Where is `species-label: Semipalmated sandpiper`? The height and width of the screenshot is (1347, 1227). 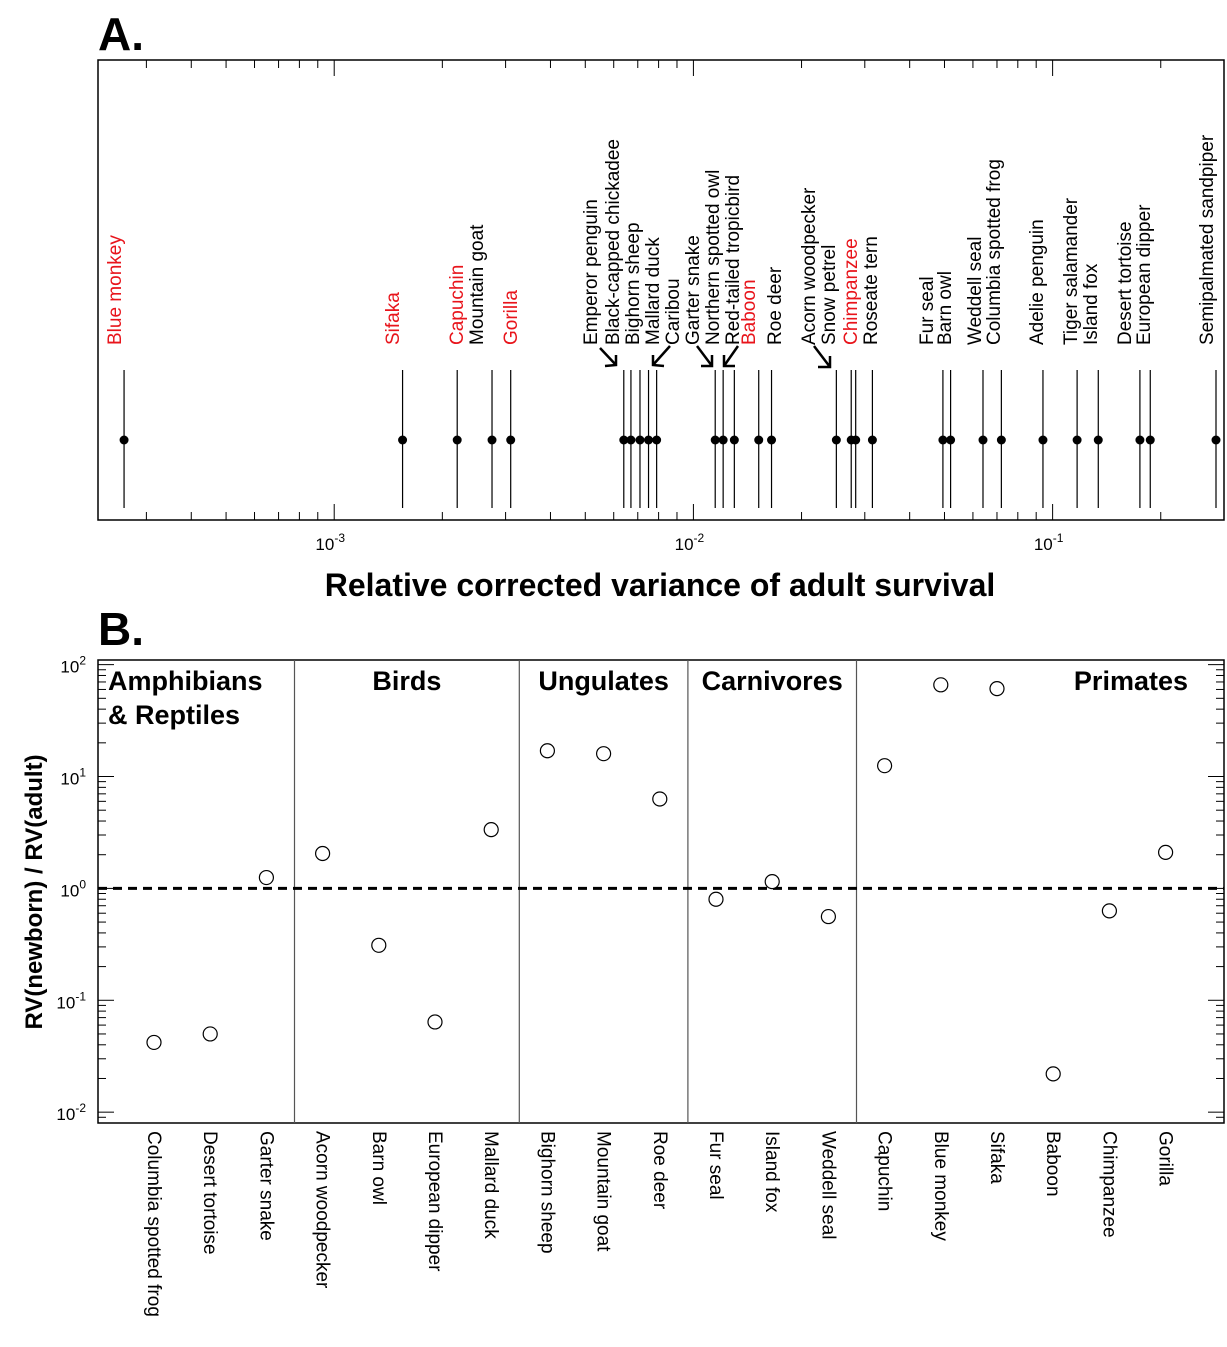
species-label: Semipalmated sandpiper is located at coordinates (1207, 239).